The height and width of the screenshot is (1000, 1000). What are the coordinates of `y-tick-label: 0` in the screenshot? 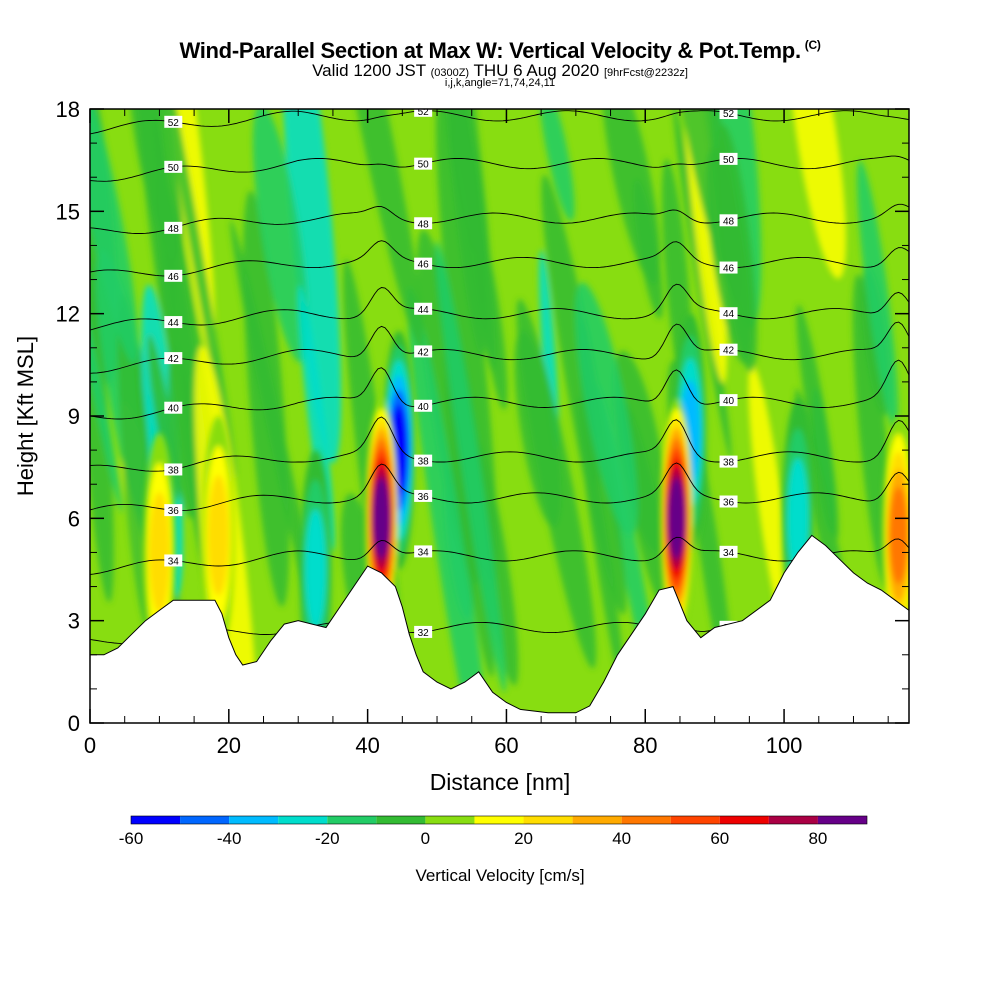 It's located at (74, 723).